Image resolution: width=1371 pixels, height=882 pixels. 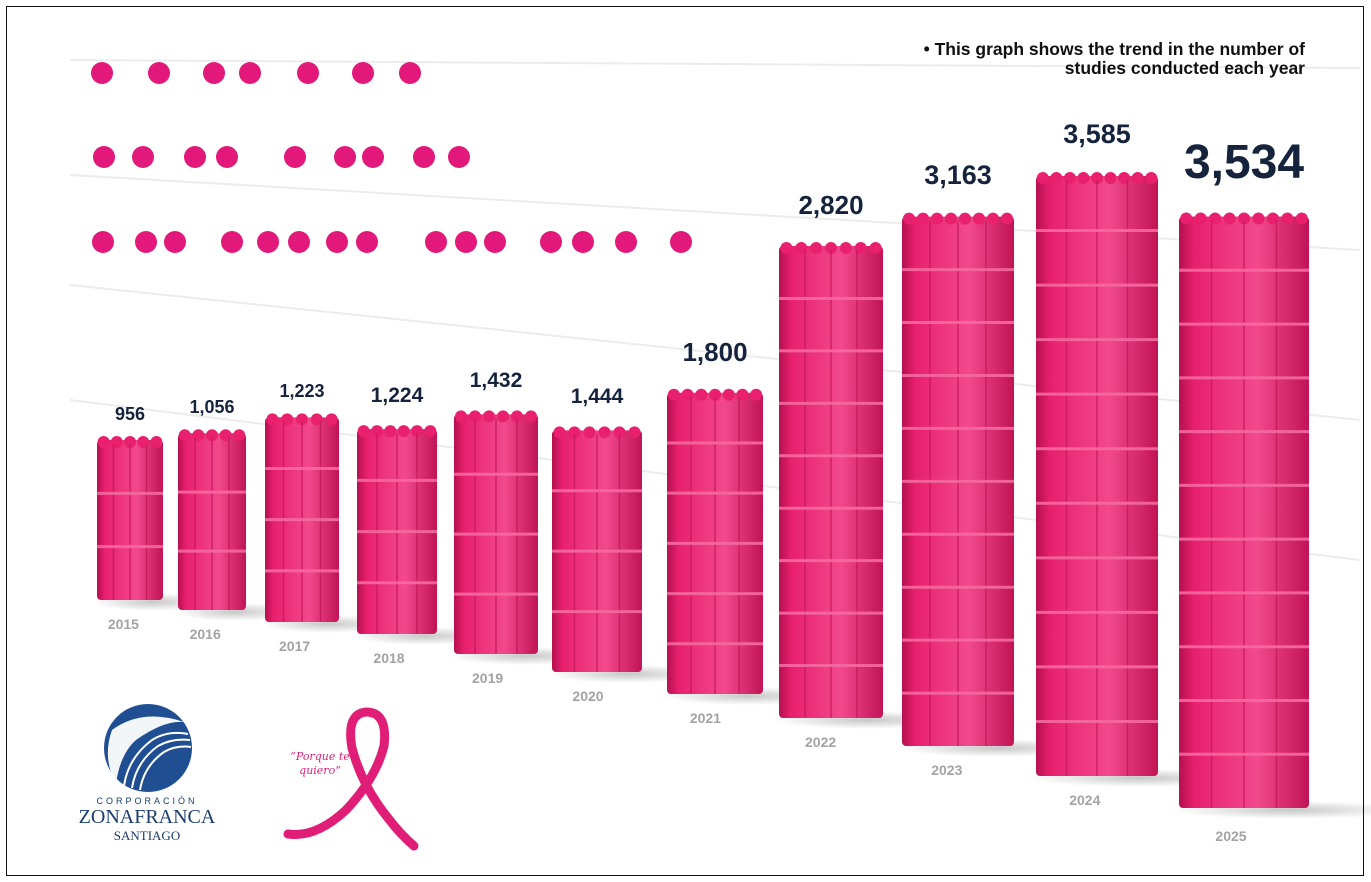 I want to click on year-label-2023: 2023, so click(x=947, y=770).